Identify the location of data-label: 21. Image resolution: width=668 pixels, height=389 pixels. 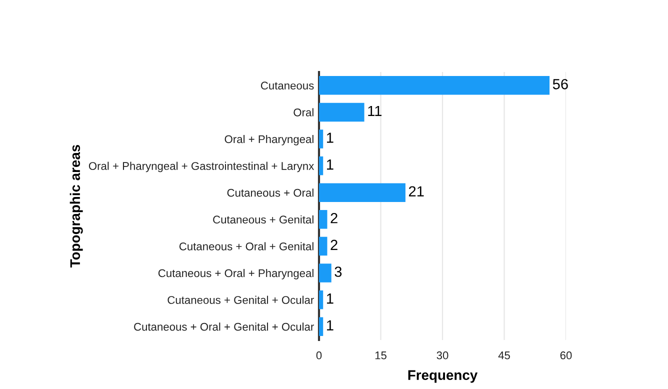
(416, 191).